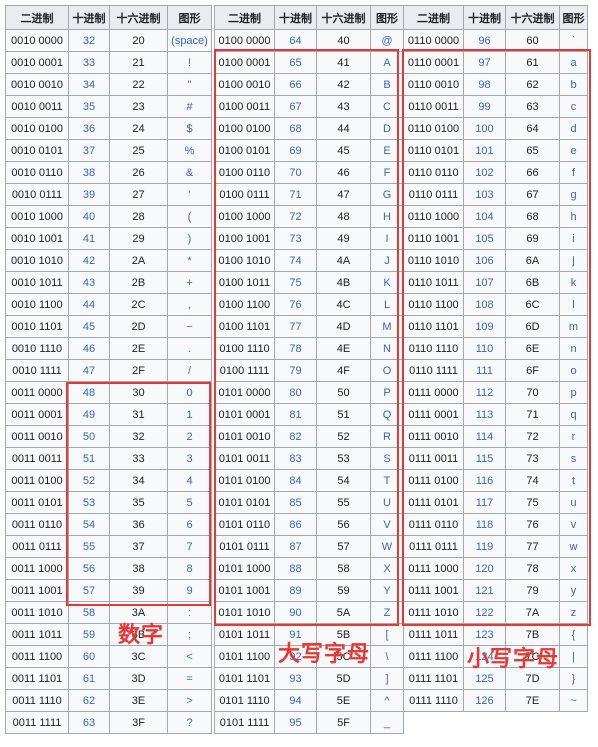 The height and width of the screenshot is (747, 598). I want to click on decimal-cell: 47, so click(89, 370).